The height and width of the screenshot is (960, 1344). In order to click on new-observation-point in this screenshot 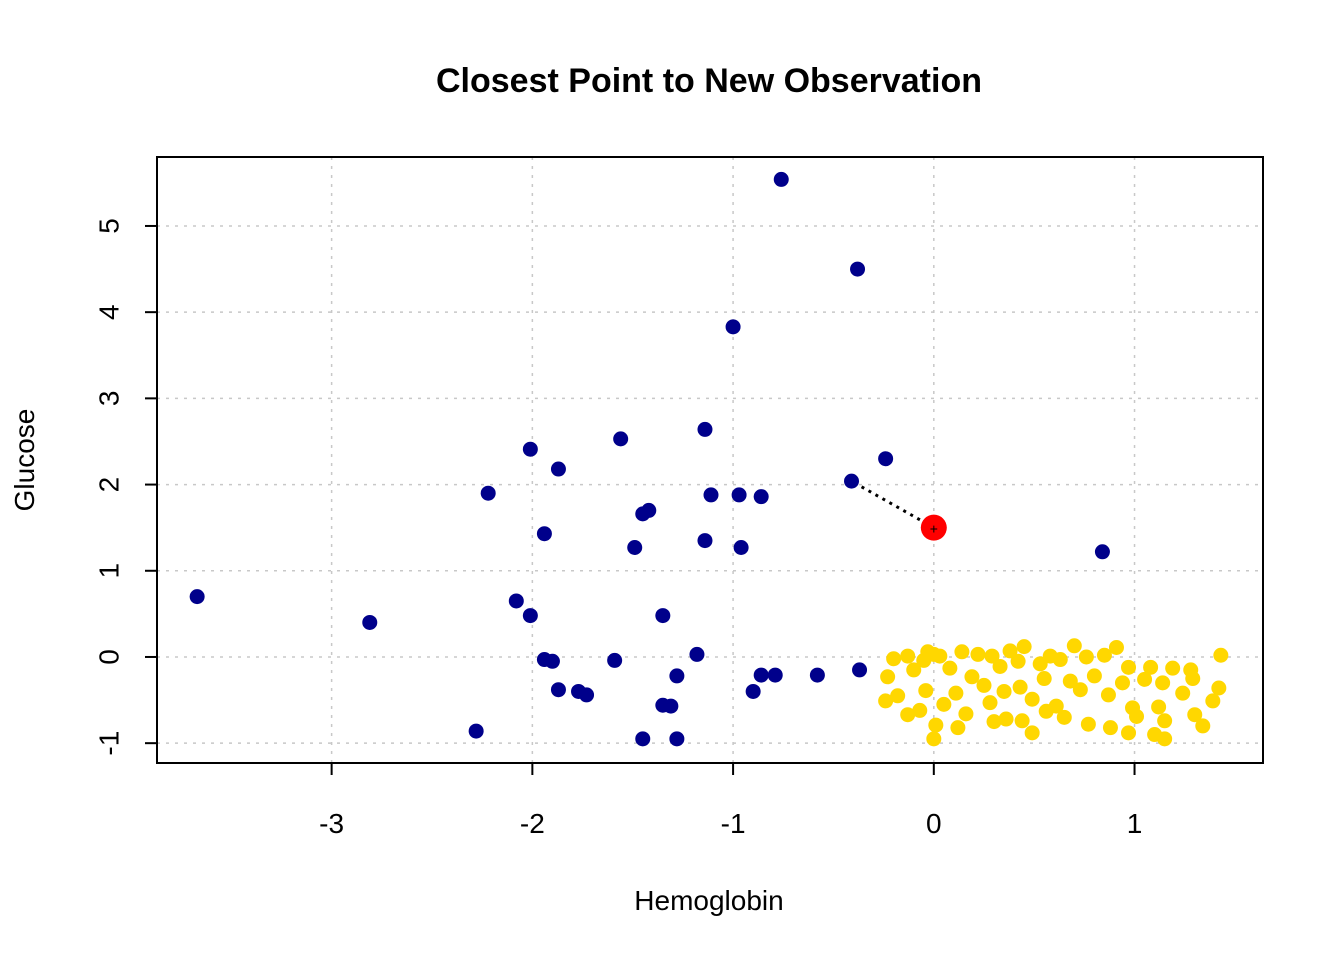, I will do `click(933, 527)`.